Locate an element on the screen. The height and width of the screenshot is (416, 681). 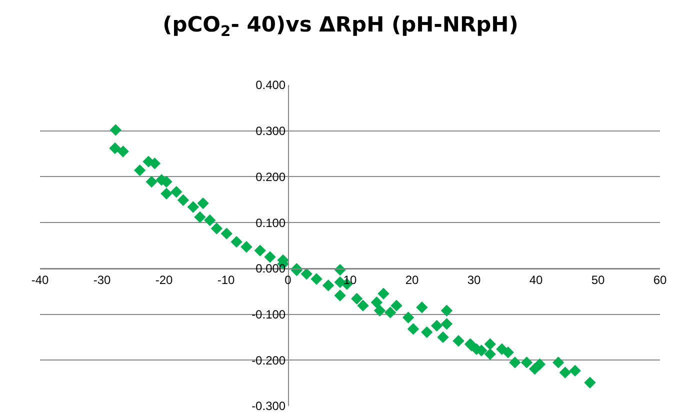
y-tick-label: 0.400 is located at coordinates (271, 85).